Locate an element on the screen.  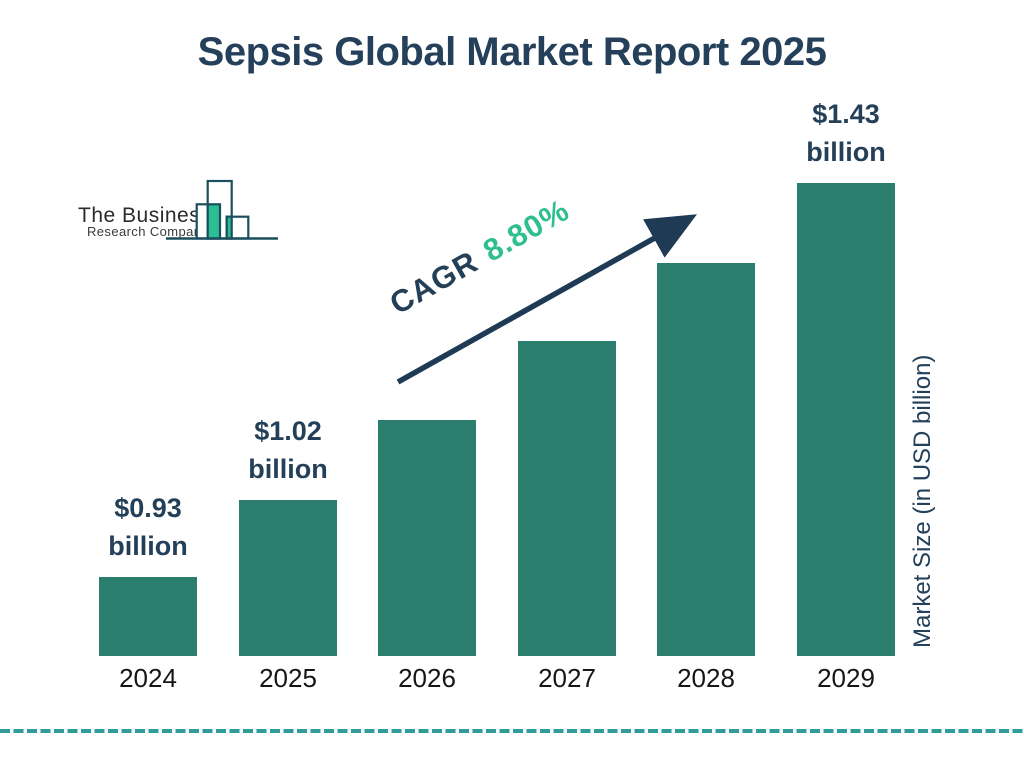
value-label-2029: $1.43 billion is located at coordinates (846, 133).